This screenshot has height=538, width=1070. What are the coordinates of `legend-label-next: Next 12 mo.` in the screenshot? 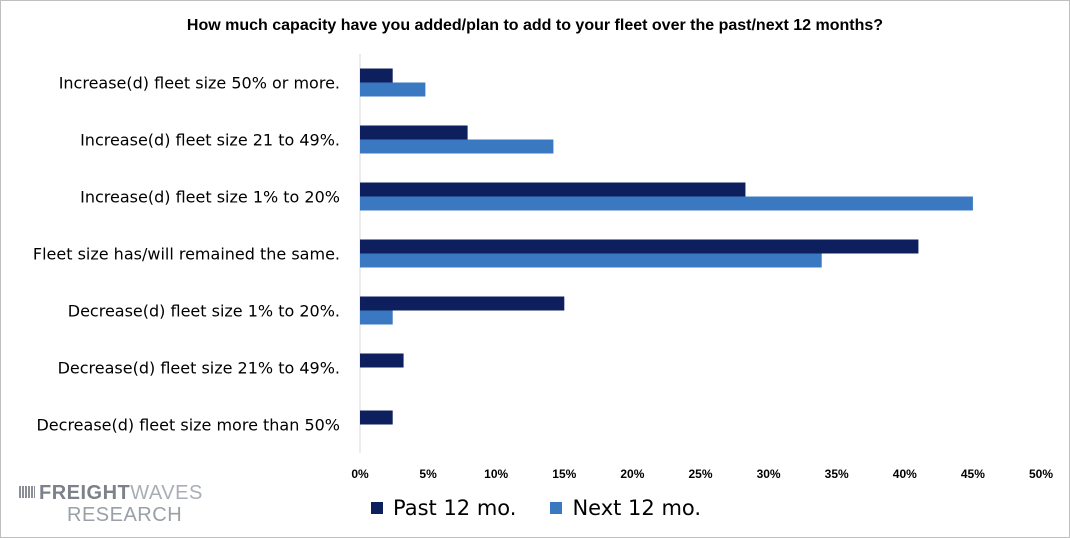 It's located at (637, 508).